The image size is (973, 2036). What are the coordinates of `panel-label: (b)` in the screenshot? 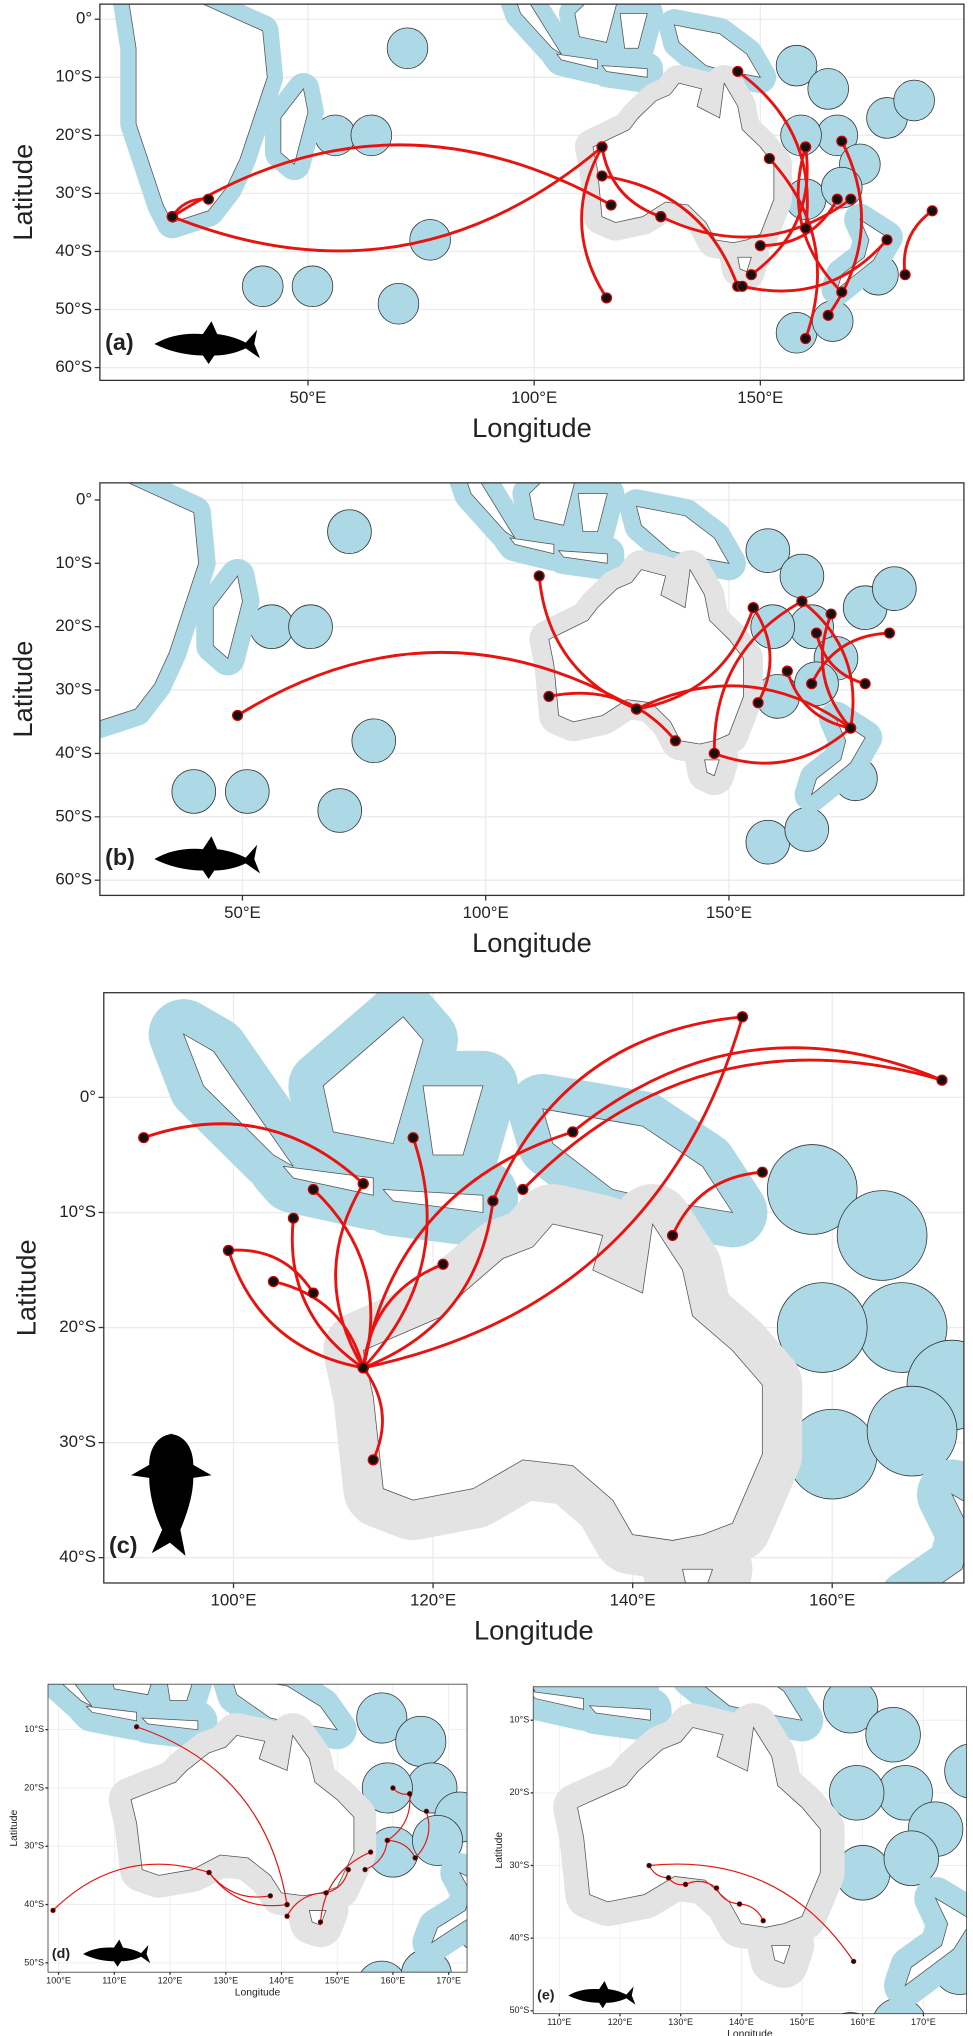 It's located at (120, 857).